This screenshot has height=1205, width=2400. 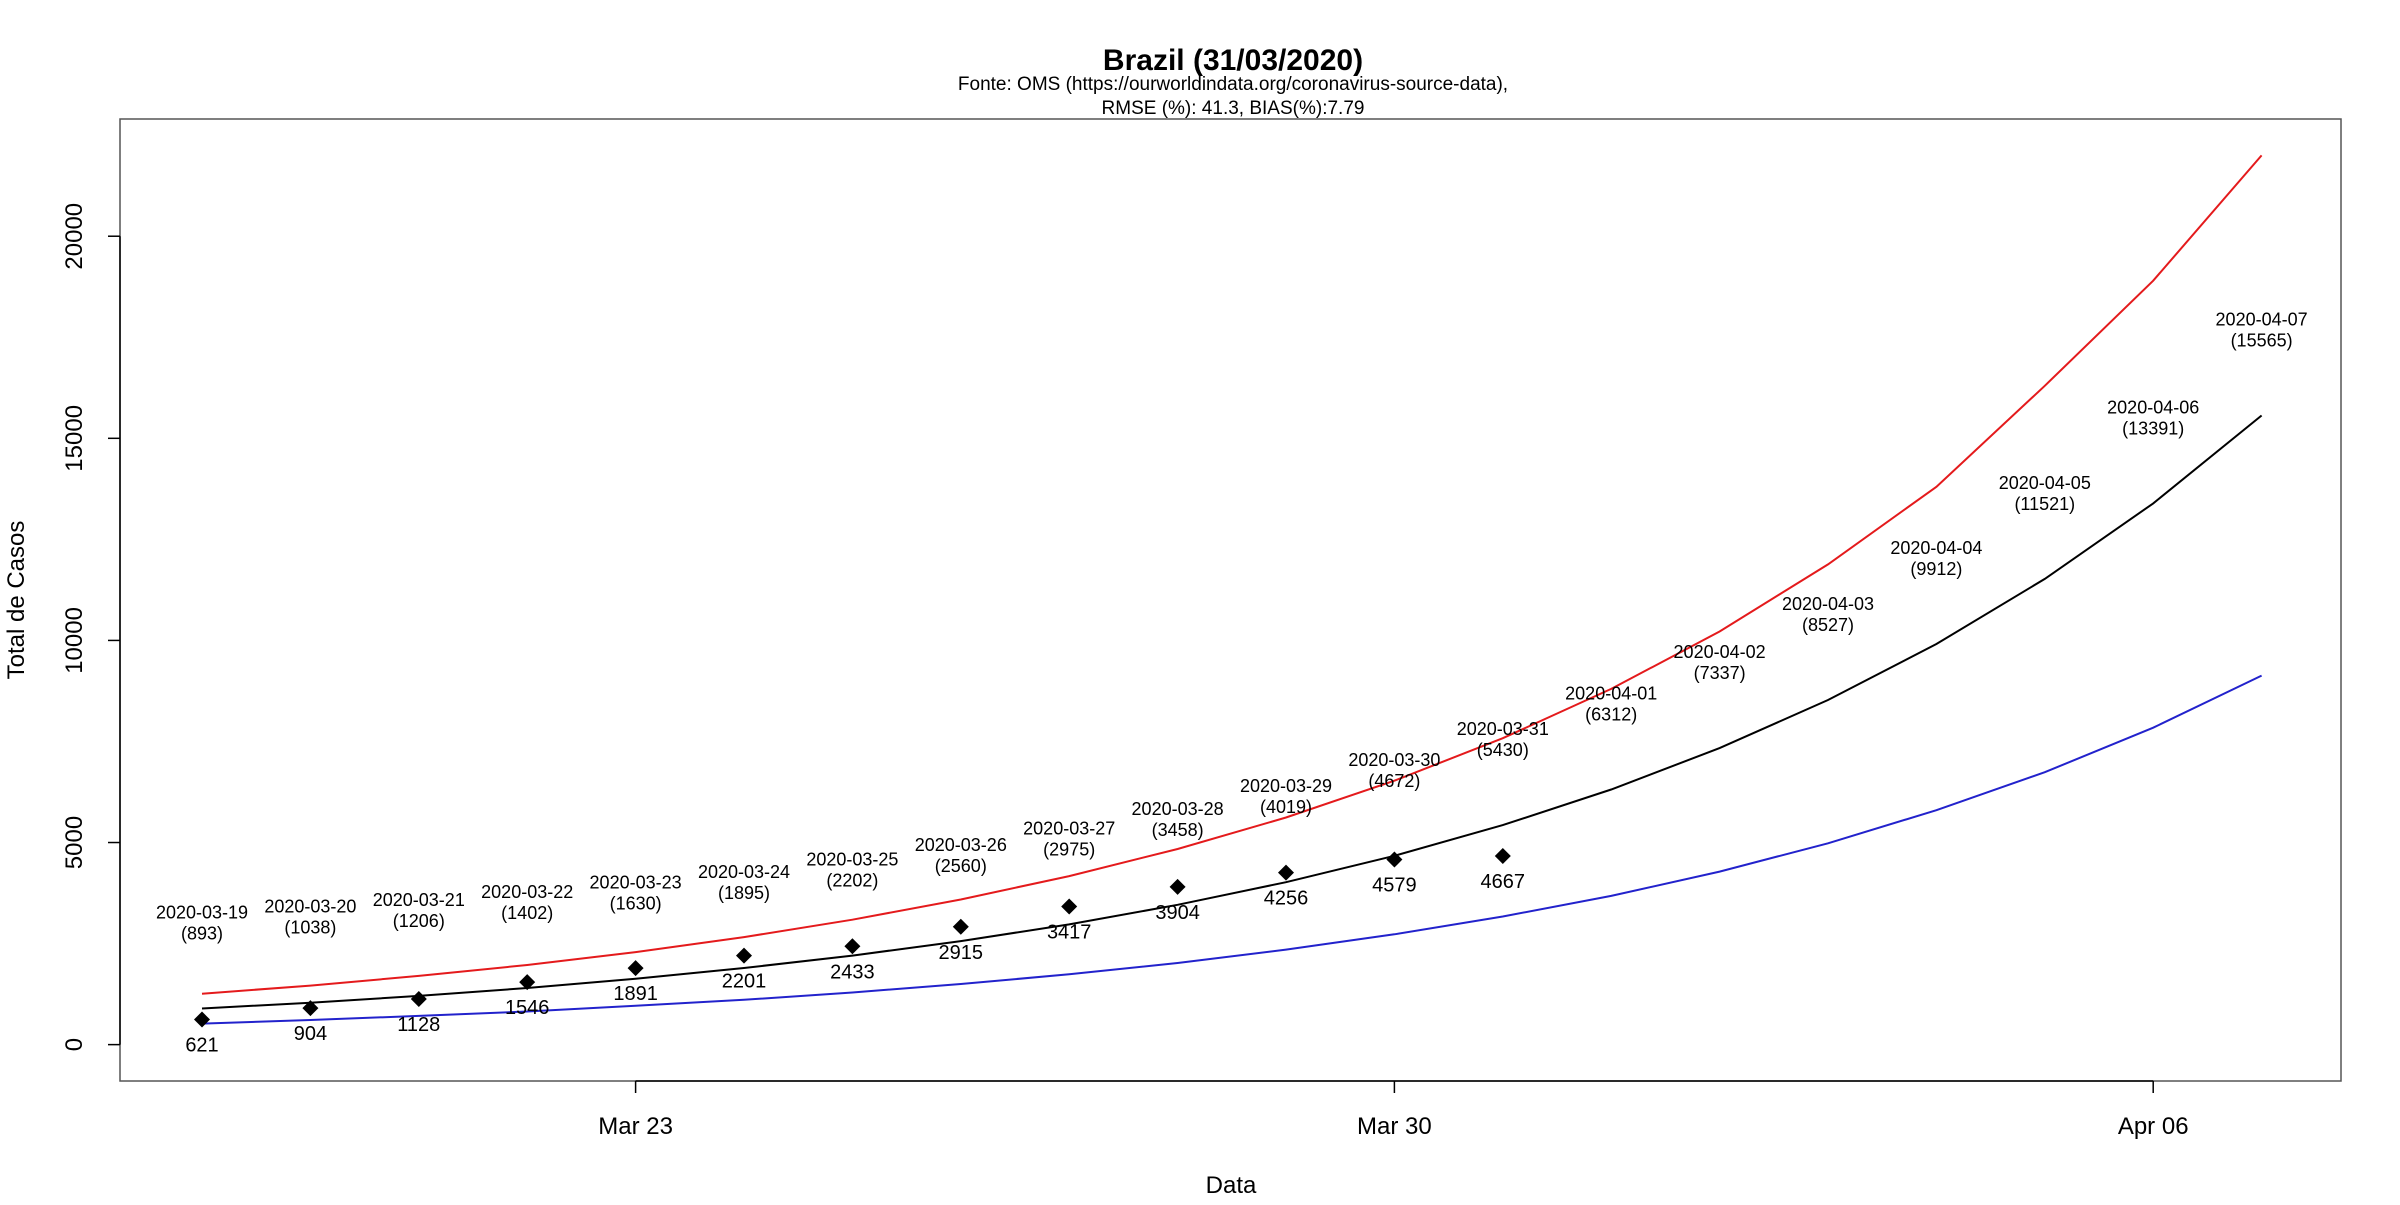 What do you see at coordinates (1178, 830) in the screenshot?
I see `forecast-label-value: (3458)` at bounding box center [1178, 830].